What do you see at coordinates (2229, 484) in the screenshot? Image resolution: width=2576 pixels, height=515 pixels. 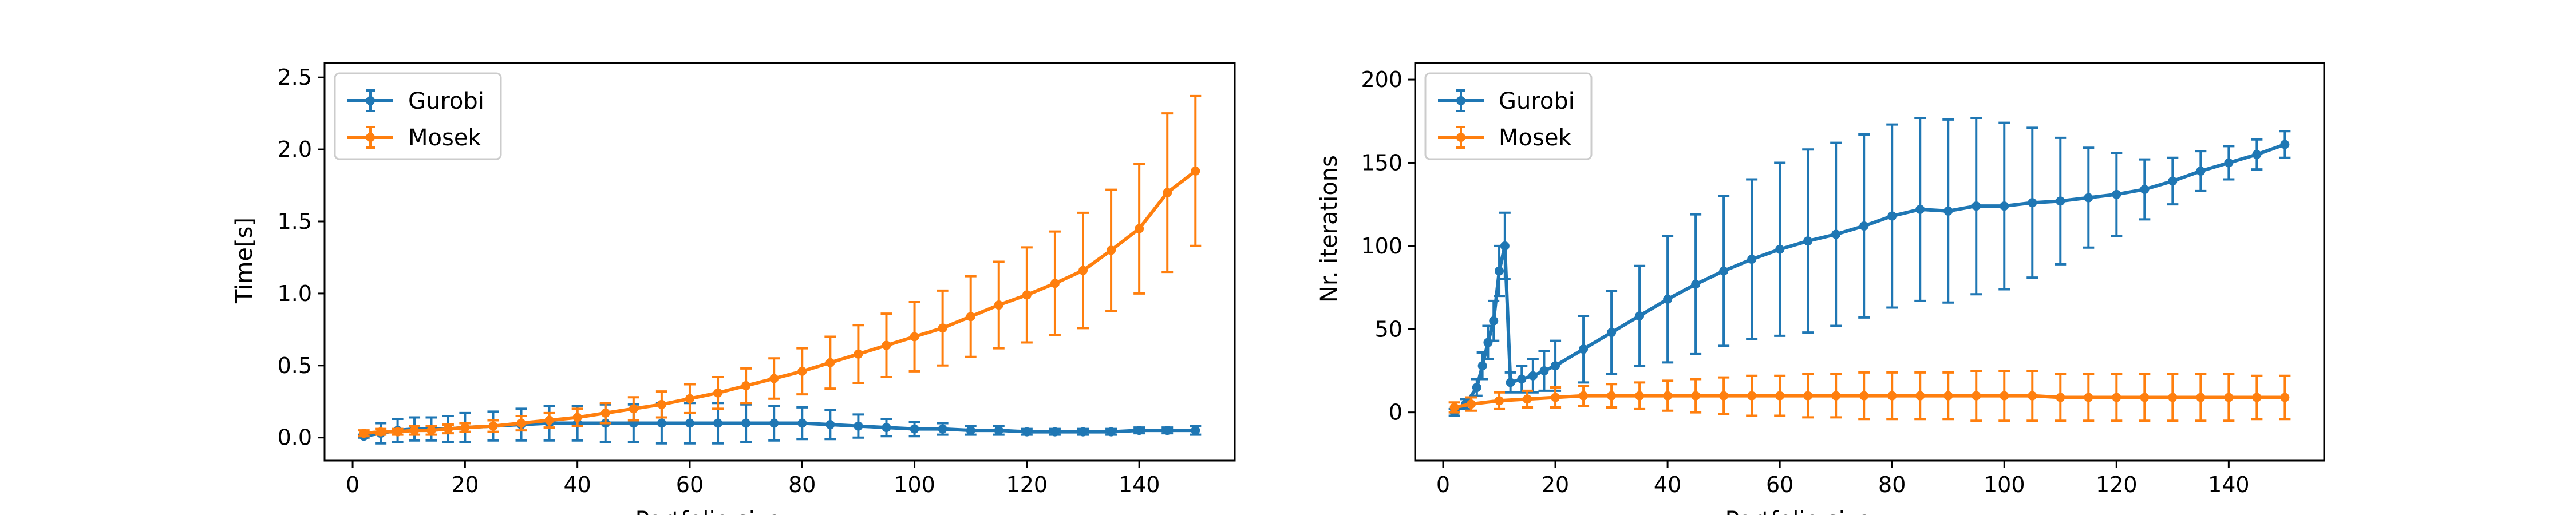 I see `iterations-chart-xtick-label: 140` at bounding box center [2229, 484].